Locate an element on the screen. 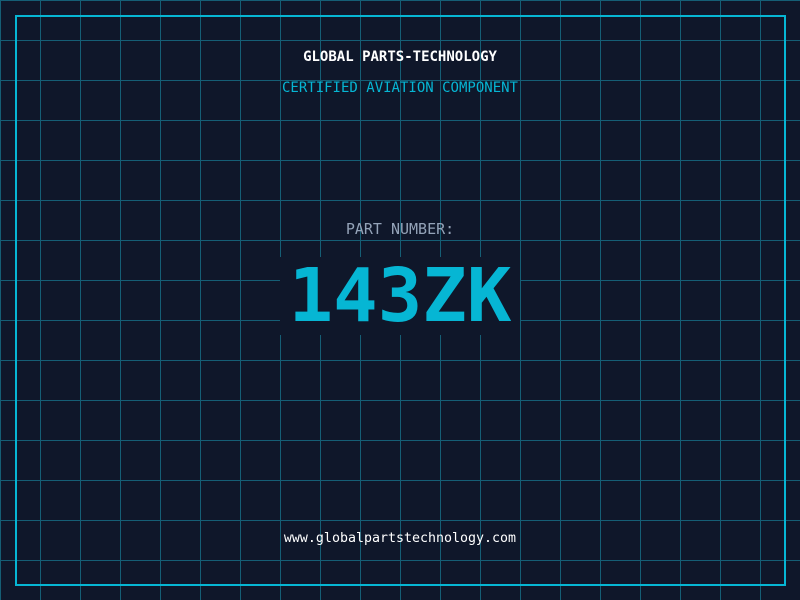 The height and width of the screenshot is (600, 800). part-number-label: PART NUMBER: is located at coordinates (400, 229).